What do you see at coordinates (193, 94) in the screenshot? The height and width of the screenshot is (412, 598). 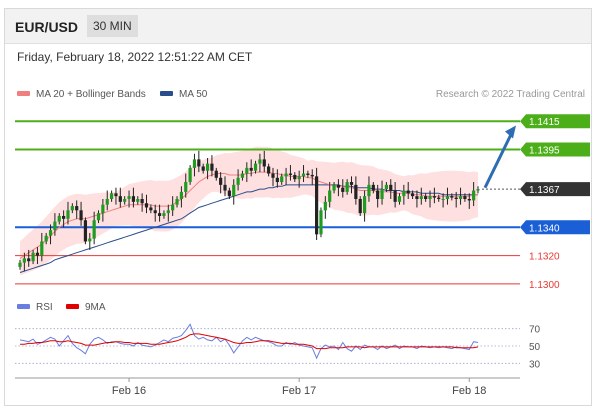 I see `ma50-legend-label: MA 50` at bounding box center [193, 94].